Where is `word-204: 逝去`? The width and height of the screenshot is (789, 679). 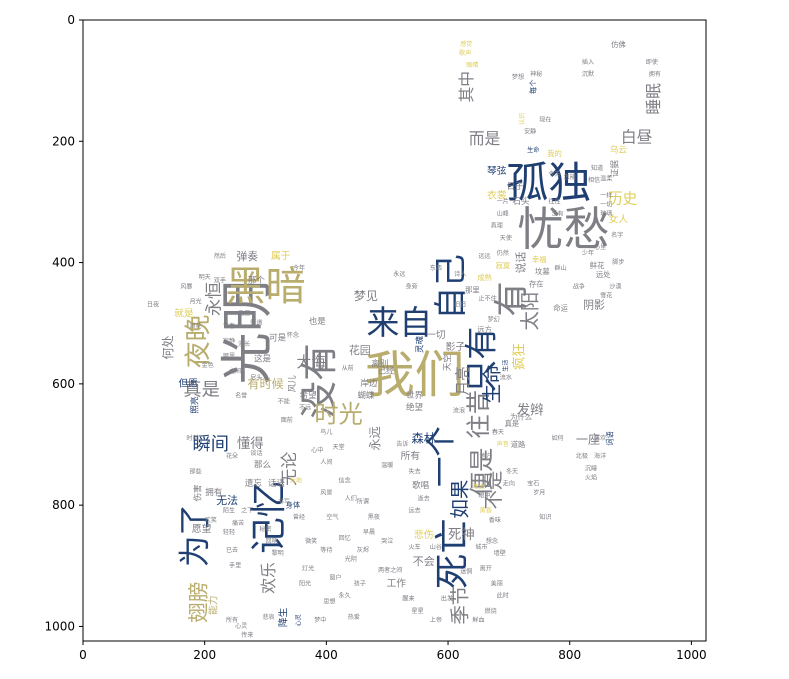 word-204: 逝去 is located at coordinates (424, 499).